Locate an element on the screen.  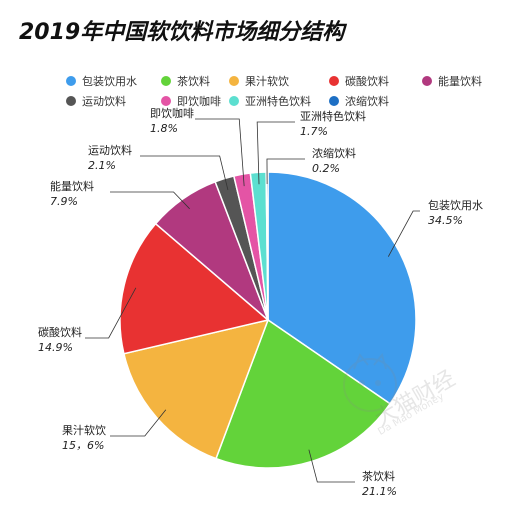
legend-item: 能量饮料 is located at coordinates (452, 81).